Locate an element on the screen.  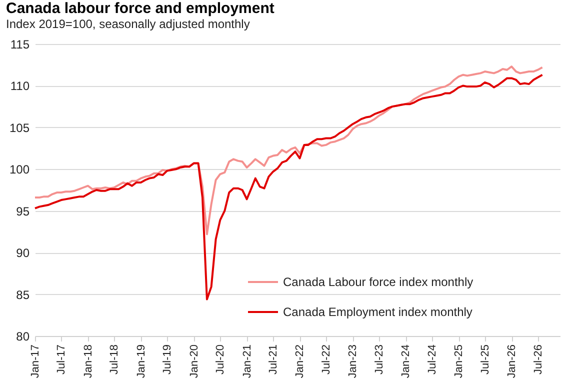
x-tick-label: Jul-20 is located at coordinates (220, 359).